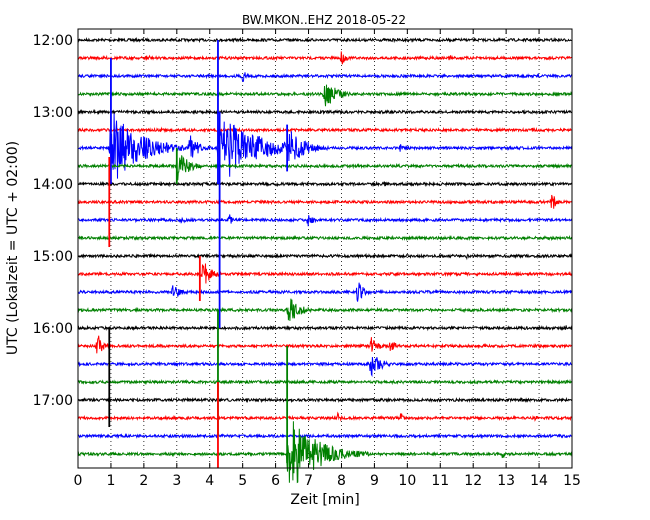 The image size is (650, 520). Describe the element at coordinates (53, 329) in the screenshot. I see `y-tick-label: 16:00` at that location.